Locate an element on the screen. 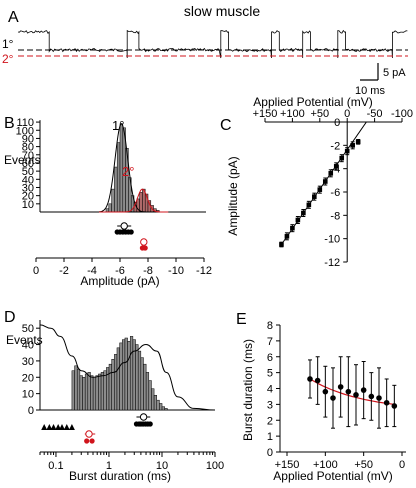  primary-mean-marker is located at coordinates (143, 417).